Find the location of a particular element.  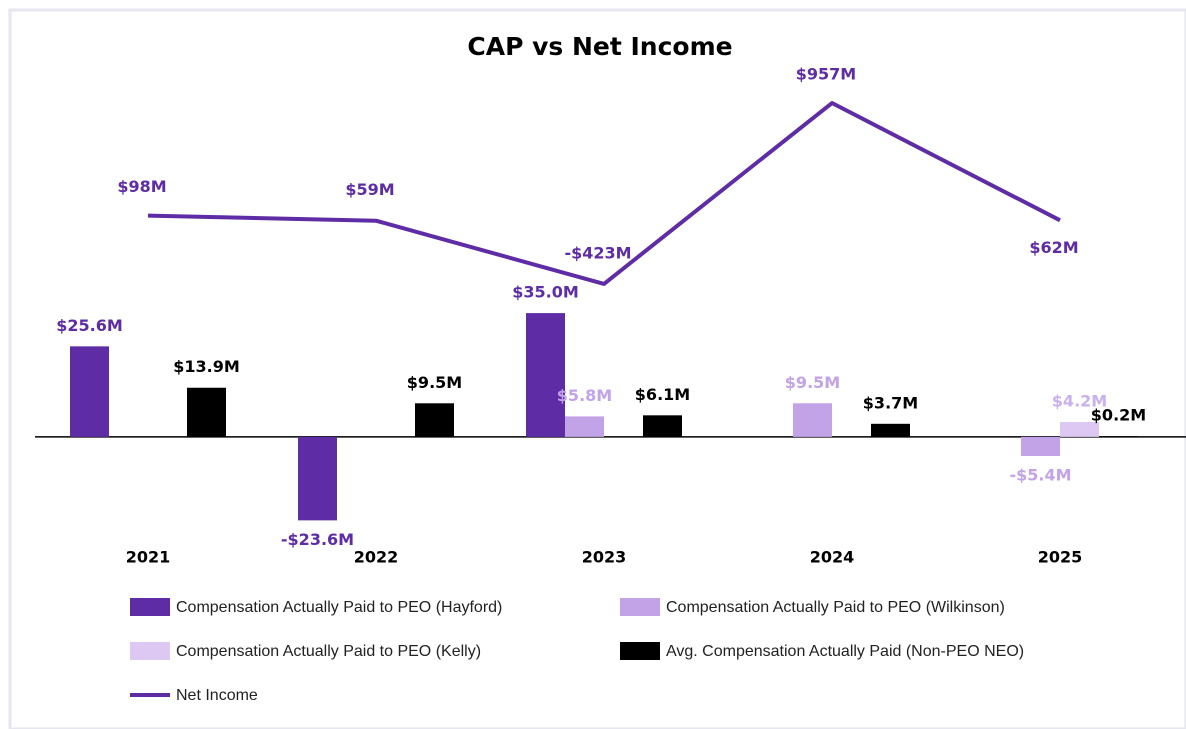

data-label: $3.7M is located at coordinates (890, 402).